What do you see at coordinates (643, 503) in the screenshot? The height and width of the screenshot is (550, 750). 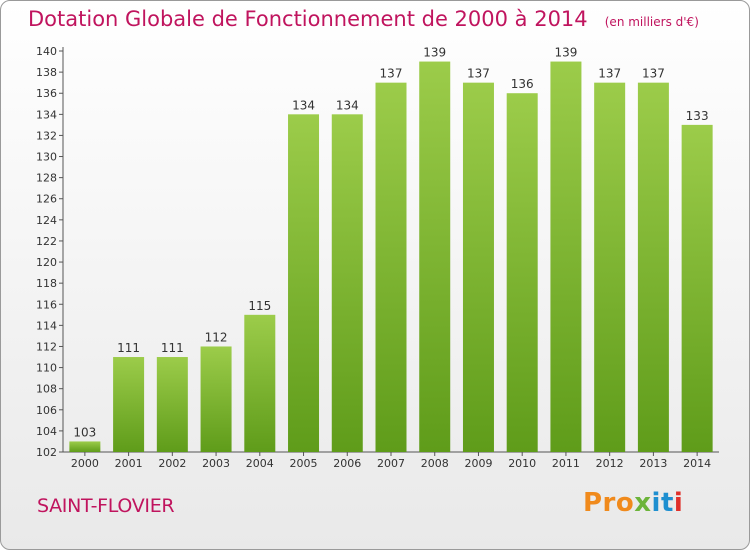 I see `logo-part-x: x` at bounding box center [643, 503].